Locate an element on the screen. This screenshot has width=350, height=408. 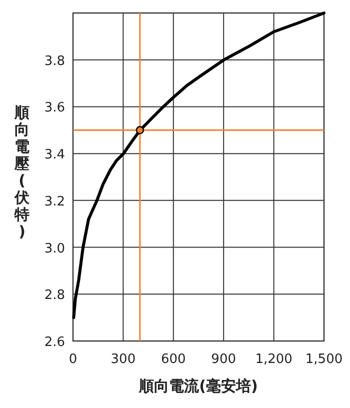
x-tick-label: 0 is located at coordinates (73, 359).